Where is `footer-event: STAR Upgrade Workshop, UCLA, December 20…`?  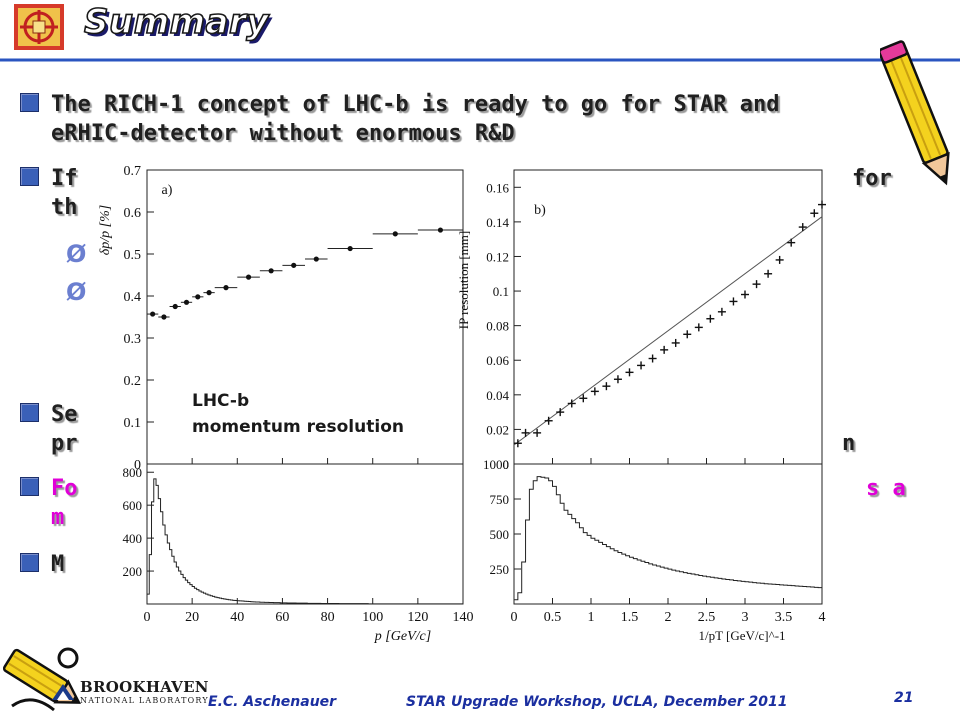 footer-event: STAR Upgrade Workshop, UCLA, December 20… is located at coordinates (597, 702).